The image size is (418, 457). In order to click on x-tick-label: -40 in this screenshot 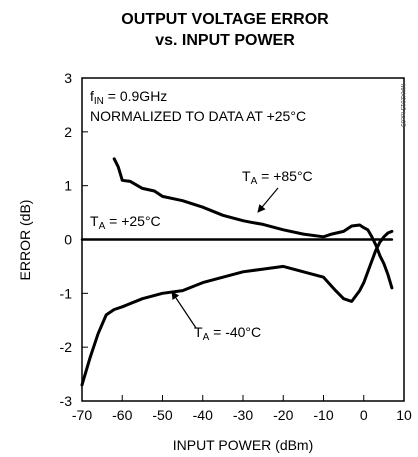, I will do `click(203, 415)`.